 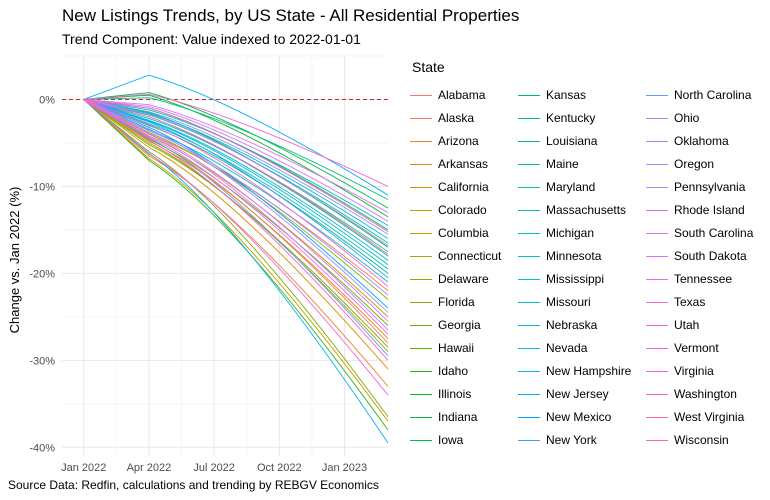 I want to click on series-line-new-hampshire, so click(x=236, y=135).